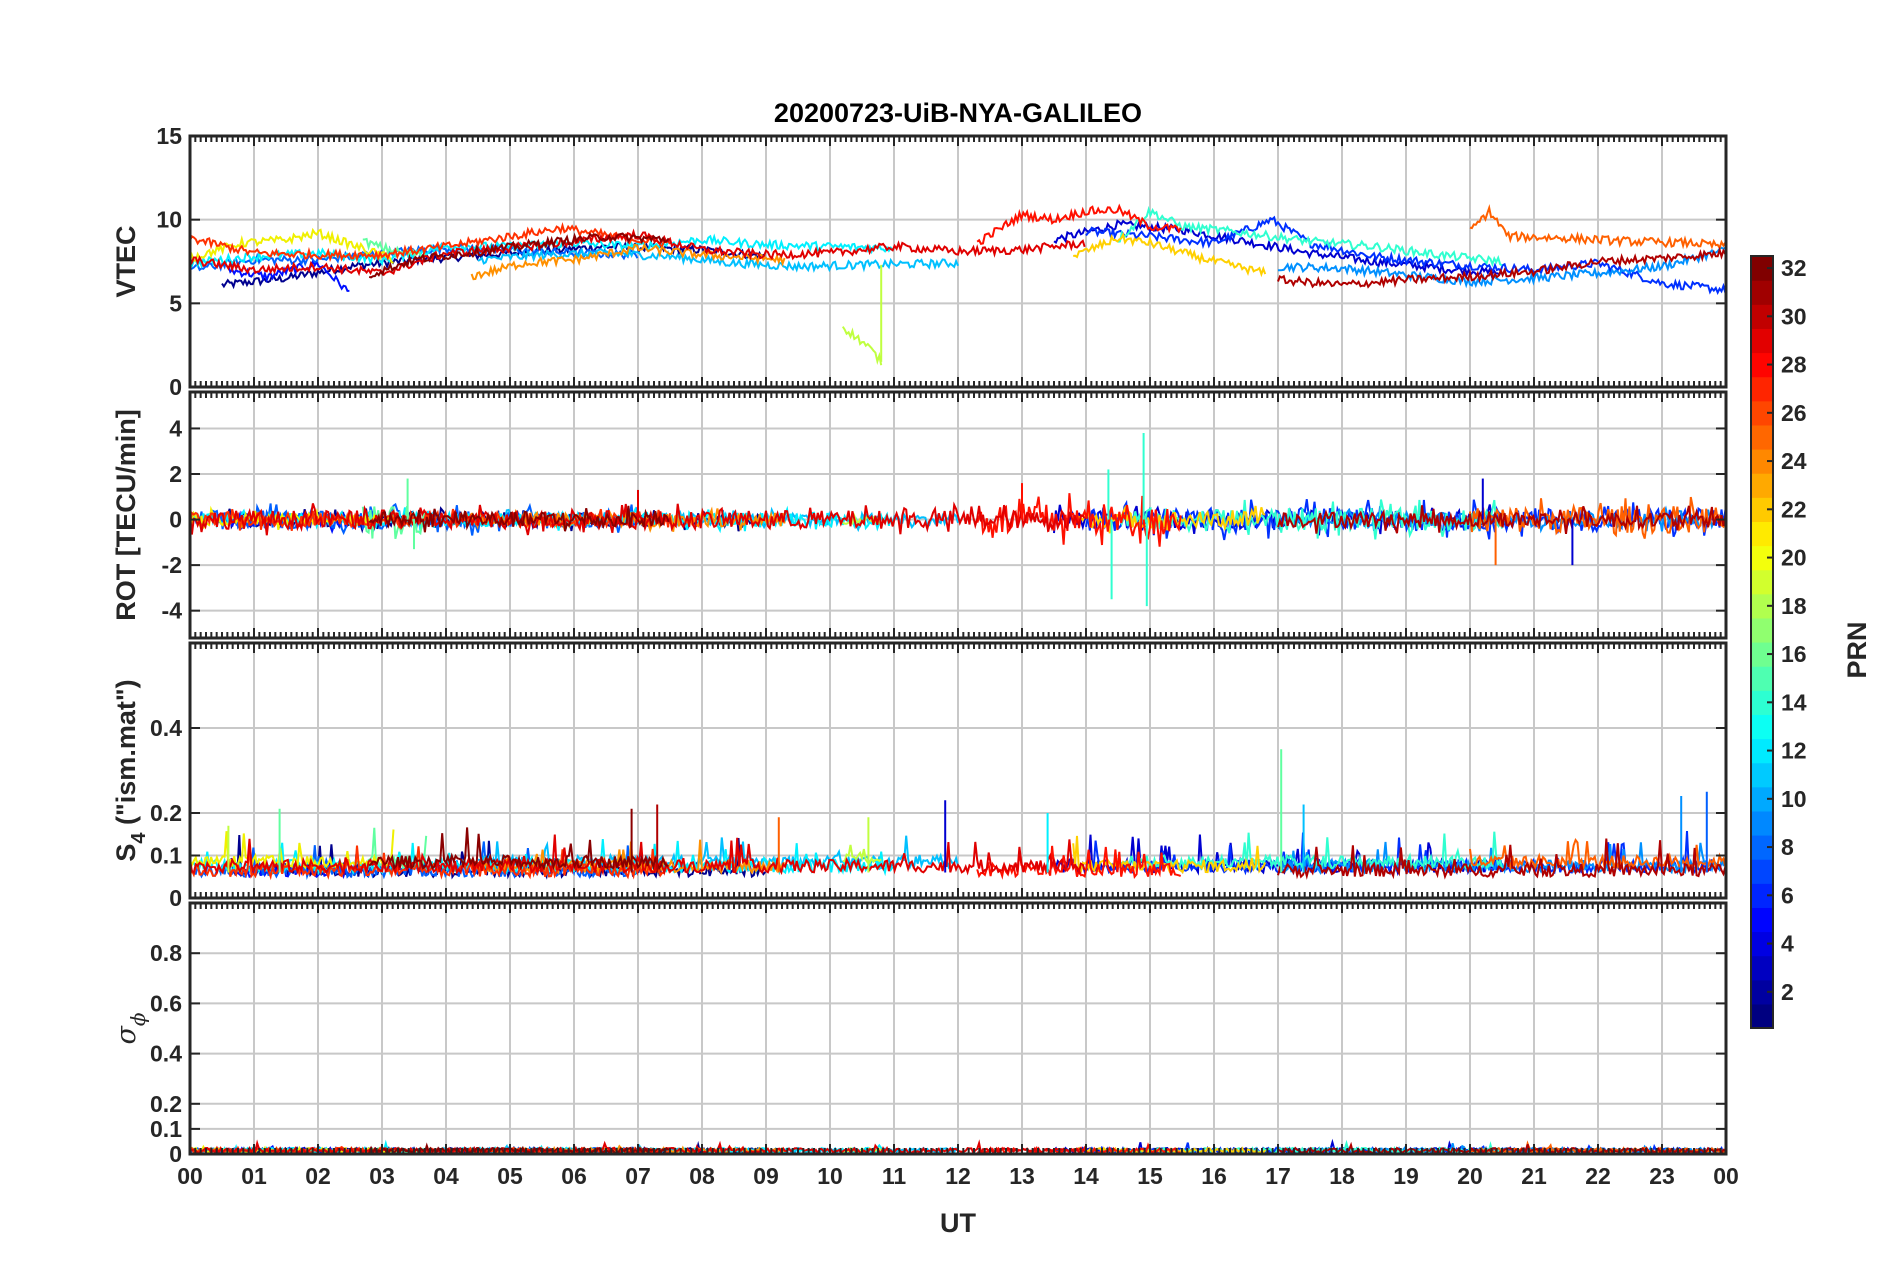 The height and width of the screenshot is (1272, 1902). Describe the element at coordinates (430, 863) in the screenshot. I see `series-line-prn-26-s4` at that location.